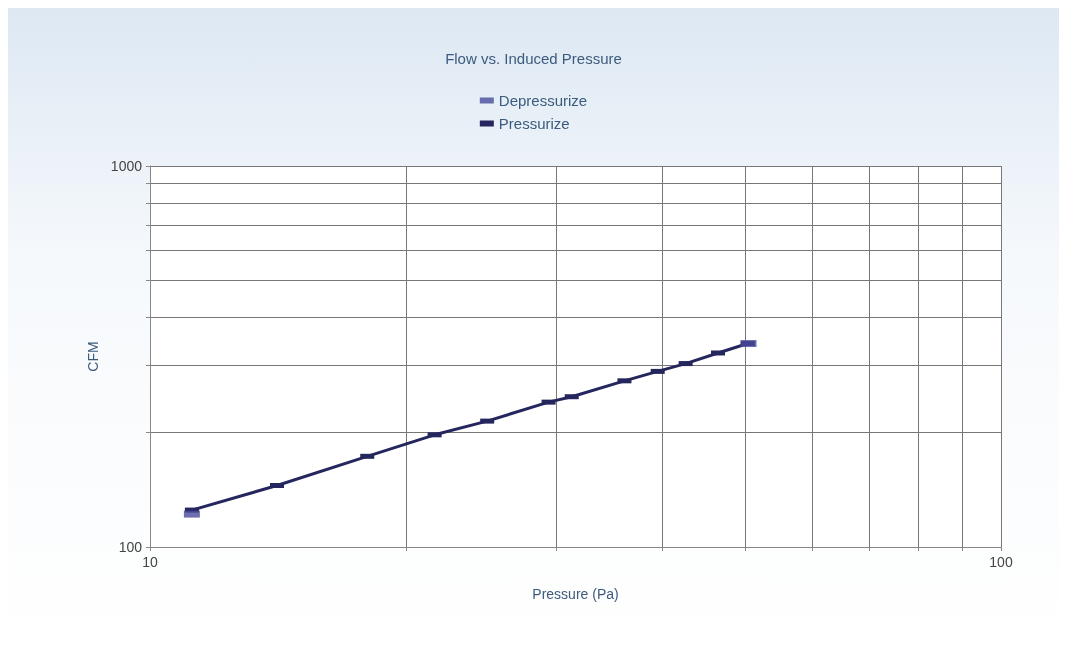 Image resolution: width=1067 pixels, height=657 pixels. What do you see at coordinates (543, 100) in the screenshot?
I see `legend-label: Depressurize` at bounding box center [543, 100].